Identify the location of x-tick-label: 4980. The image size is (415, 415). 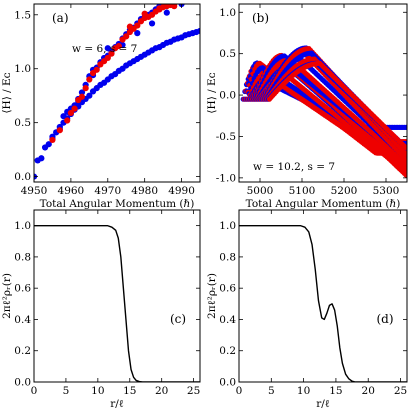
(144, 191).